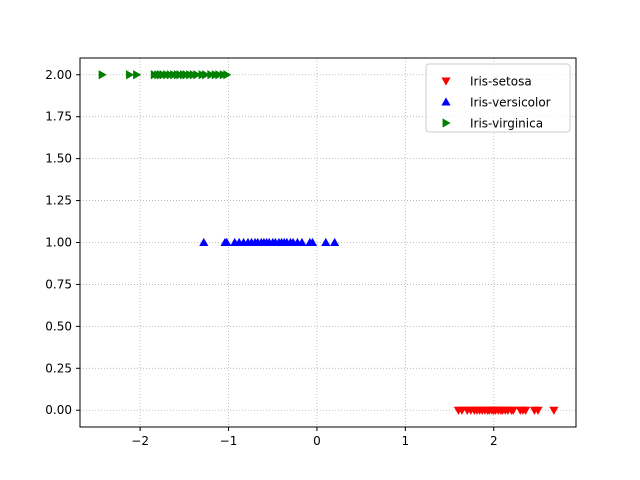 The width and height of the screenshot is (640, 480). I want to click on x-tick-label: −2, so click(140, 441).